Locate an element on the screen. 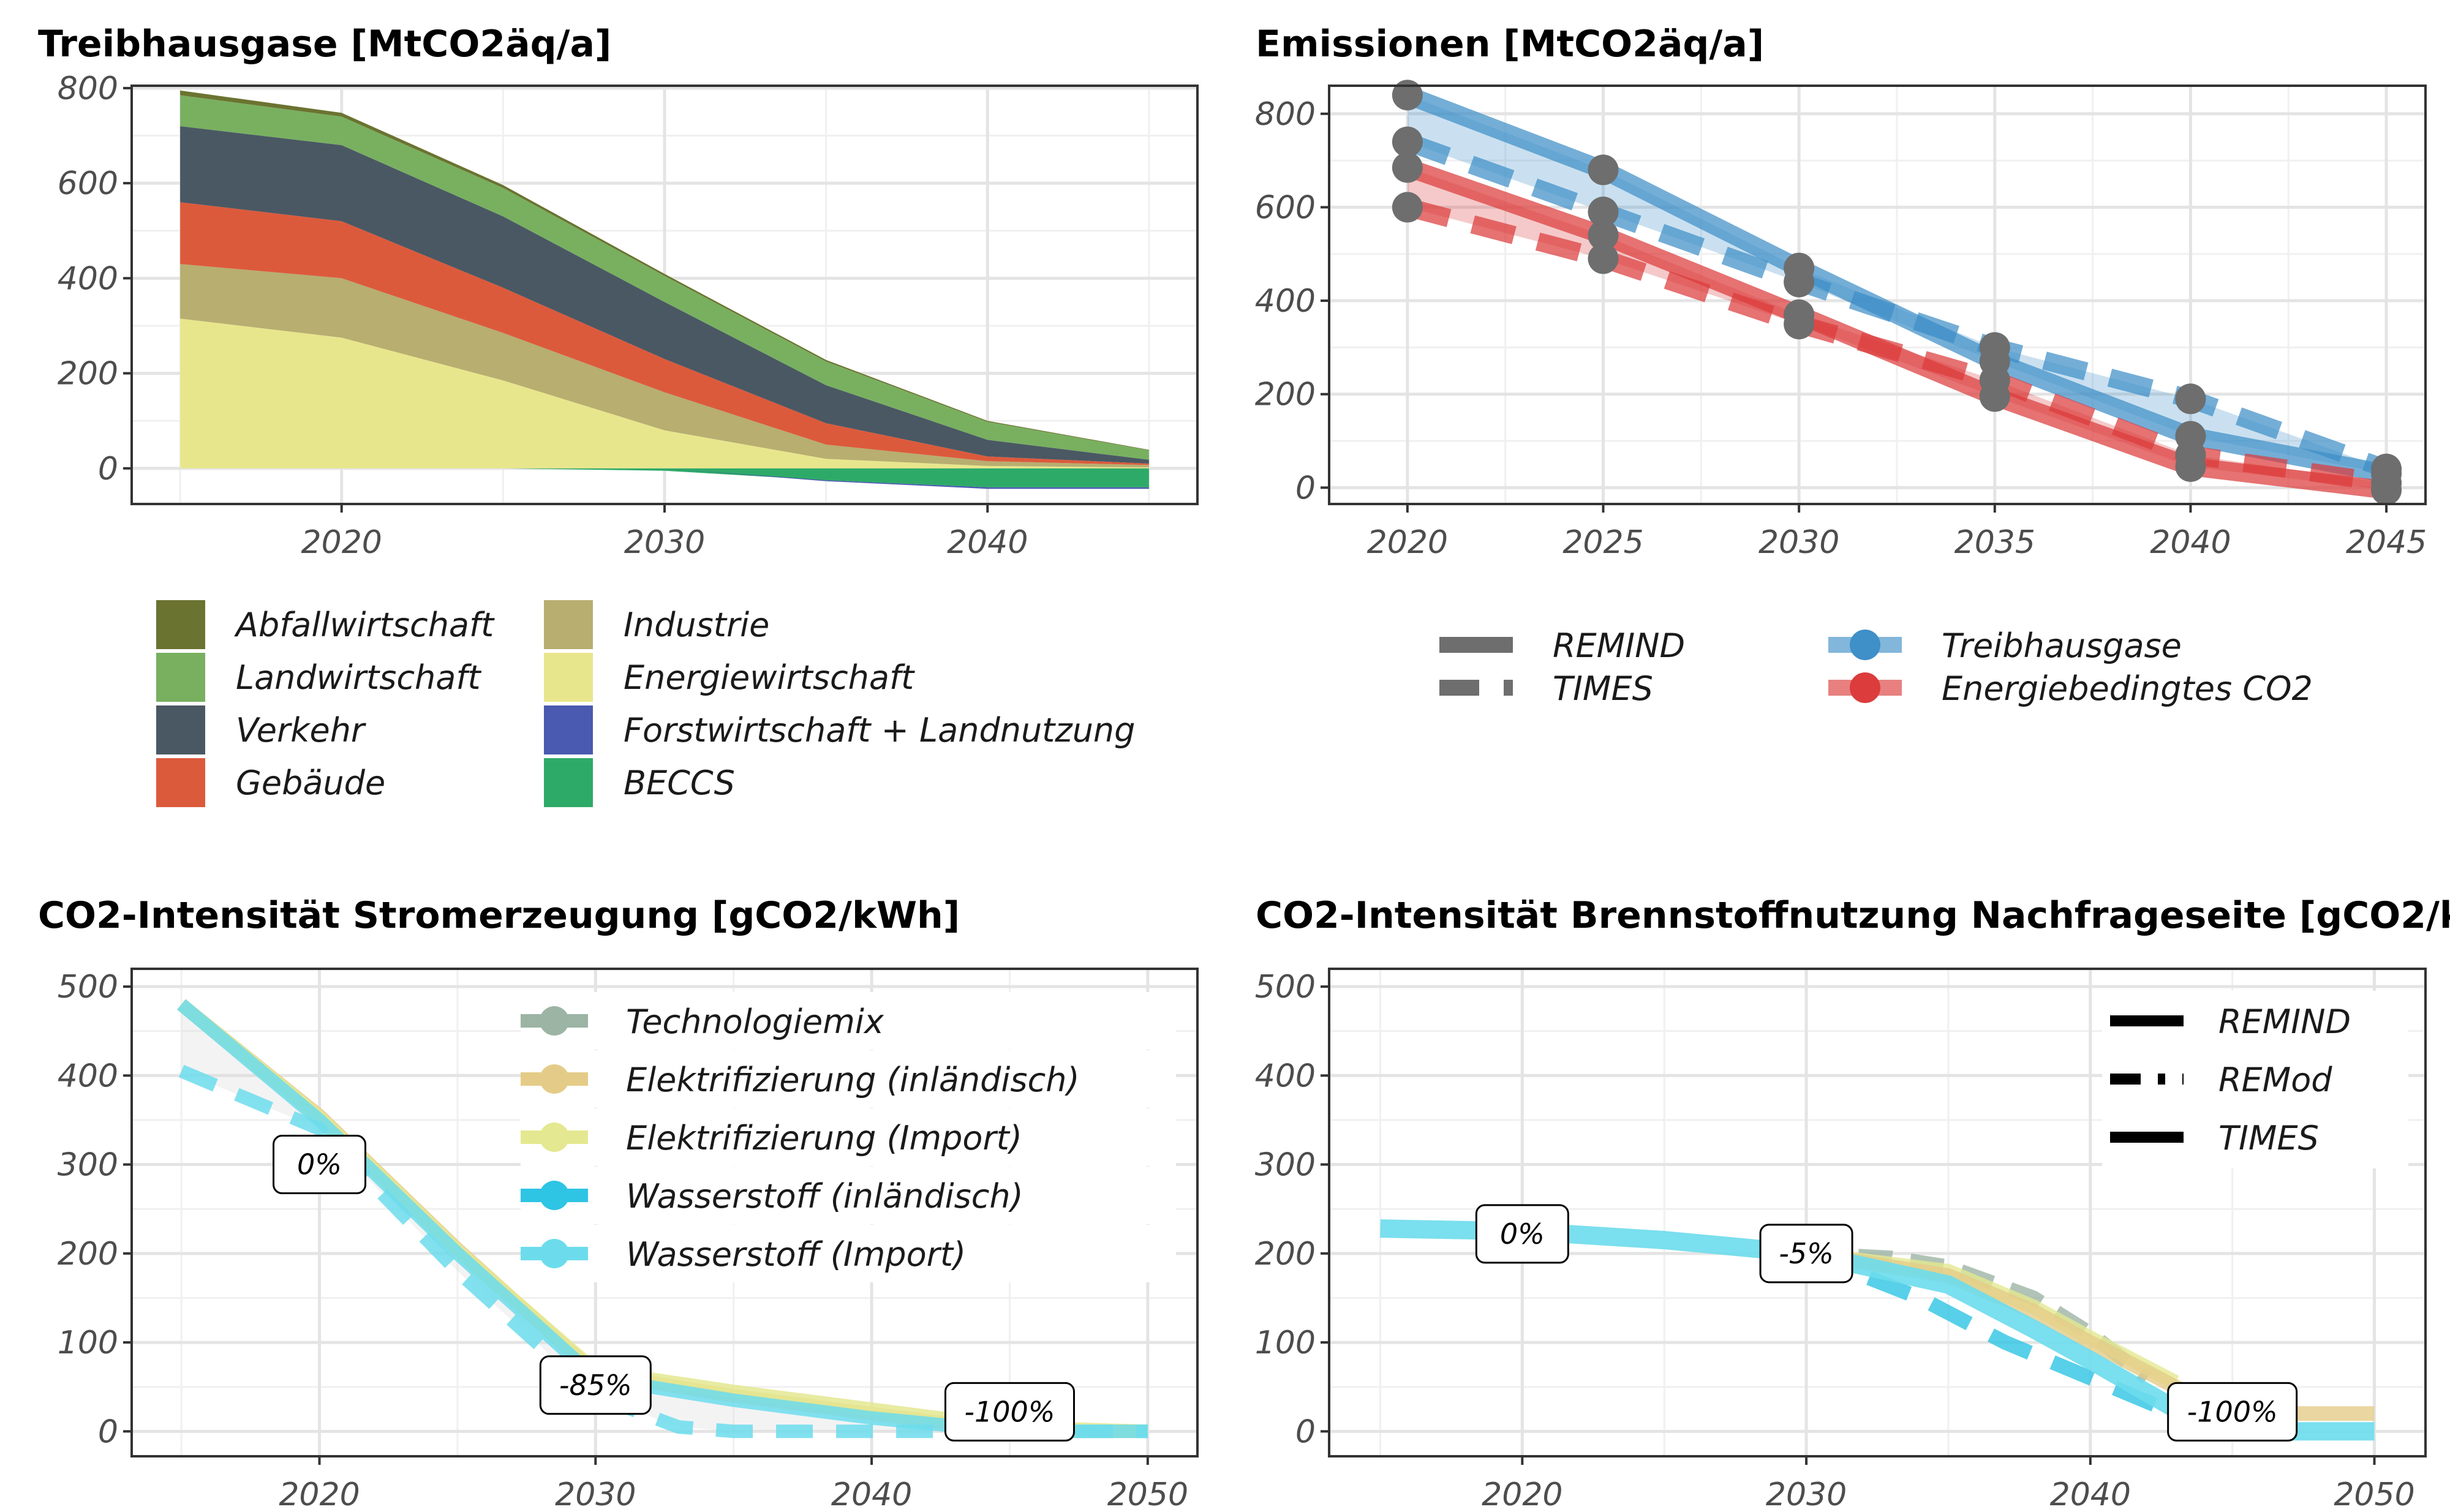  p3-ytick-label: 200 is located at coordinates (88, 1254).